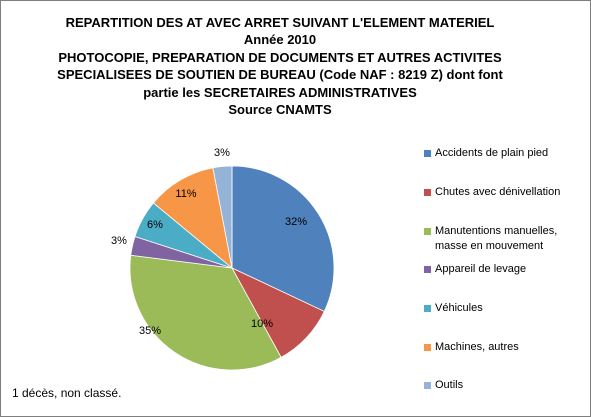 This screenshot has height=417, width=591. Describe the element at coordinates (205, 312) in the screenshot. I see `slice-manutentions-manuelles` at that location.